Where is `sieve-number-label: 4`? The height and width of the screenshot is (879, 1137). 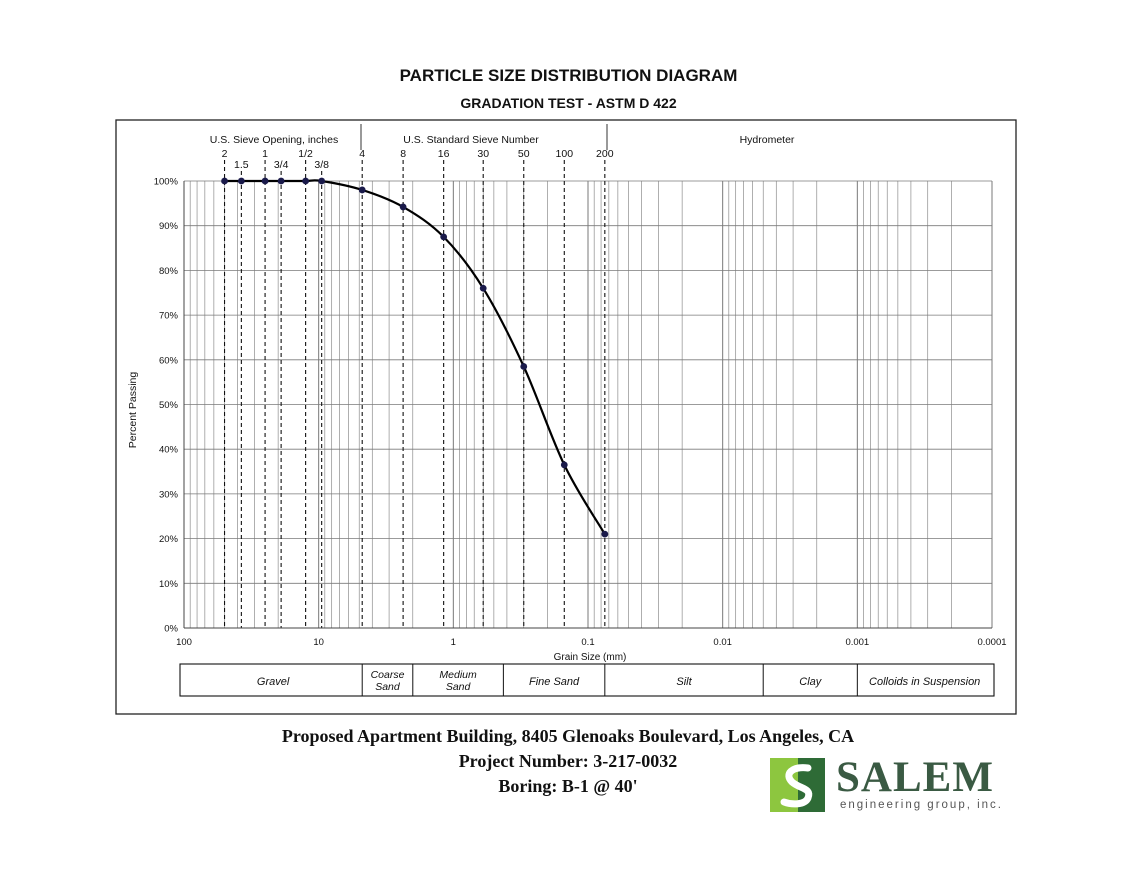
sieve-number-label: 4 is located at coordinates (362, 154).